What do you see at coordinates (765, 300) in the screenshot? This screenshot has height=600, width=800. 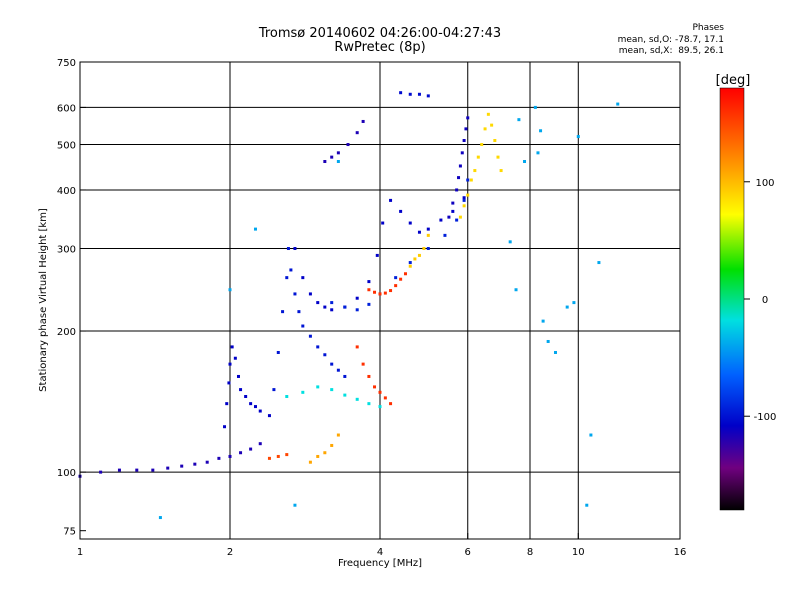 I see `colorbar-tick-label: 0` at bounding box center [765, 300].